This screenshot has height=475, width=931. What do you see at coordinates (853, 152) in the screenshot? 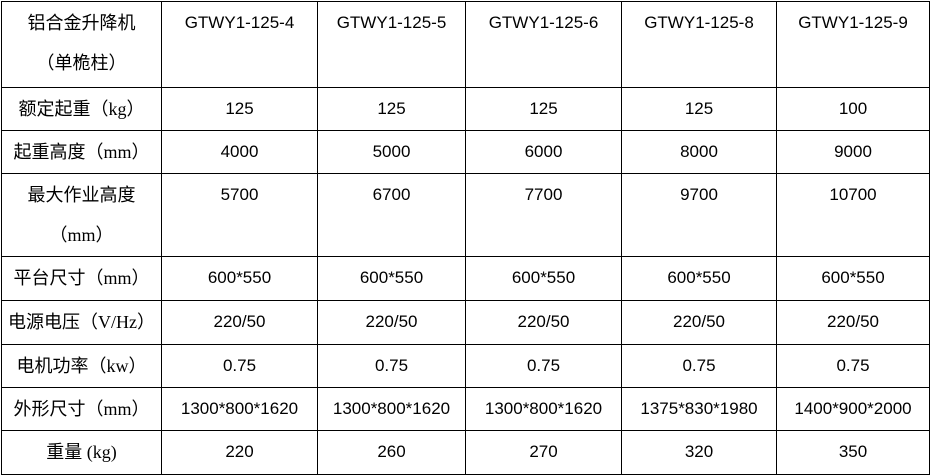
I see `spec-value-cell: 9000` at bounding box center [853, 152].